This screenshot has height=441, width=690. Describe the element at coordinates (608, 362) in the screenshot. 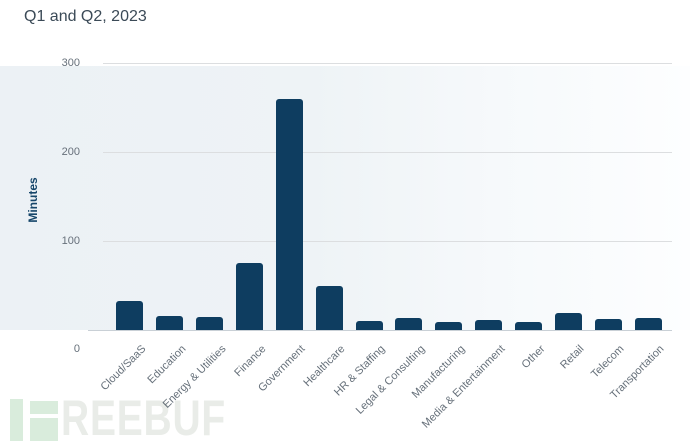

I see `x-axis-label: Telecom` at that location.